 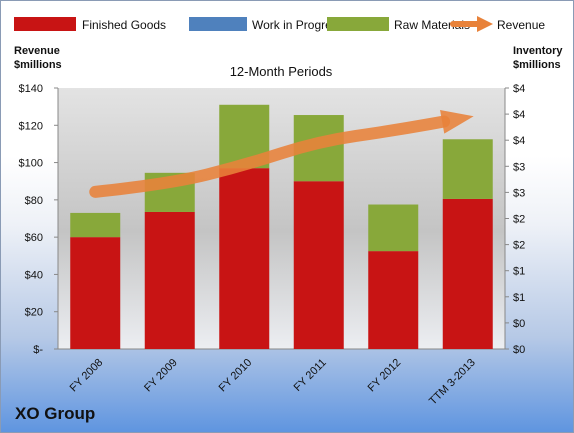 What do you see at coordinates (385, 376) in the screenshot?
I see `x-tick-label-4: FY 2012` at bounding box center [385, 376].